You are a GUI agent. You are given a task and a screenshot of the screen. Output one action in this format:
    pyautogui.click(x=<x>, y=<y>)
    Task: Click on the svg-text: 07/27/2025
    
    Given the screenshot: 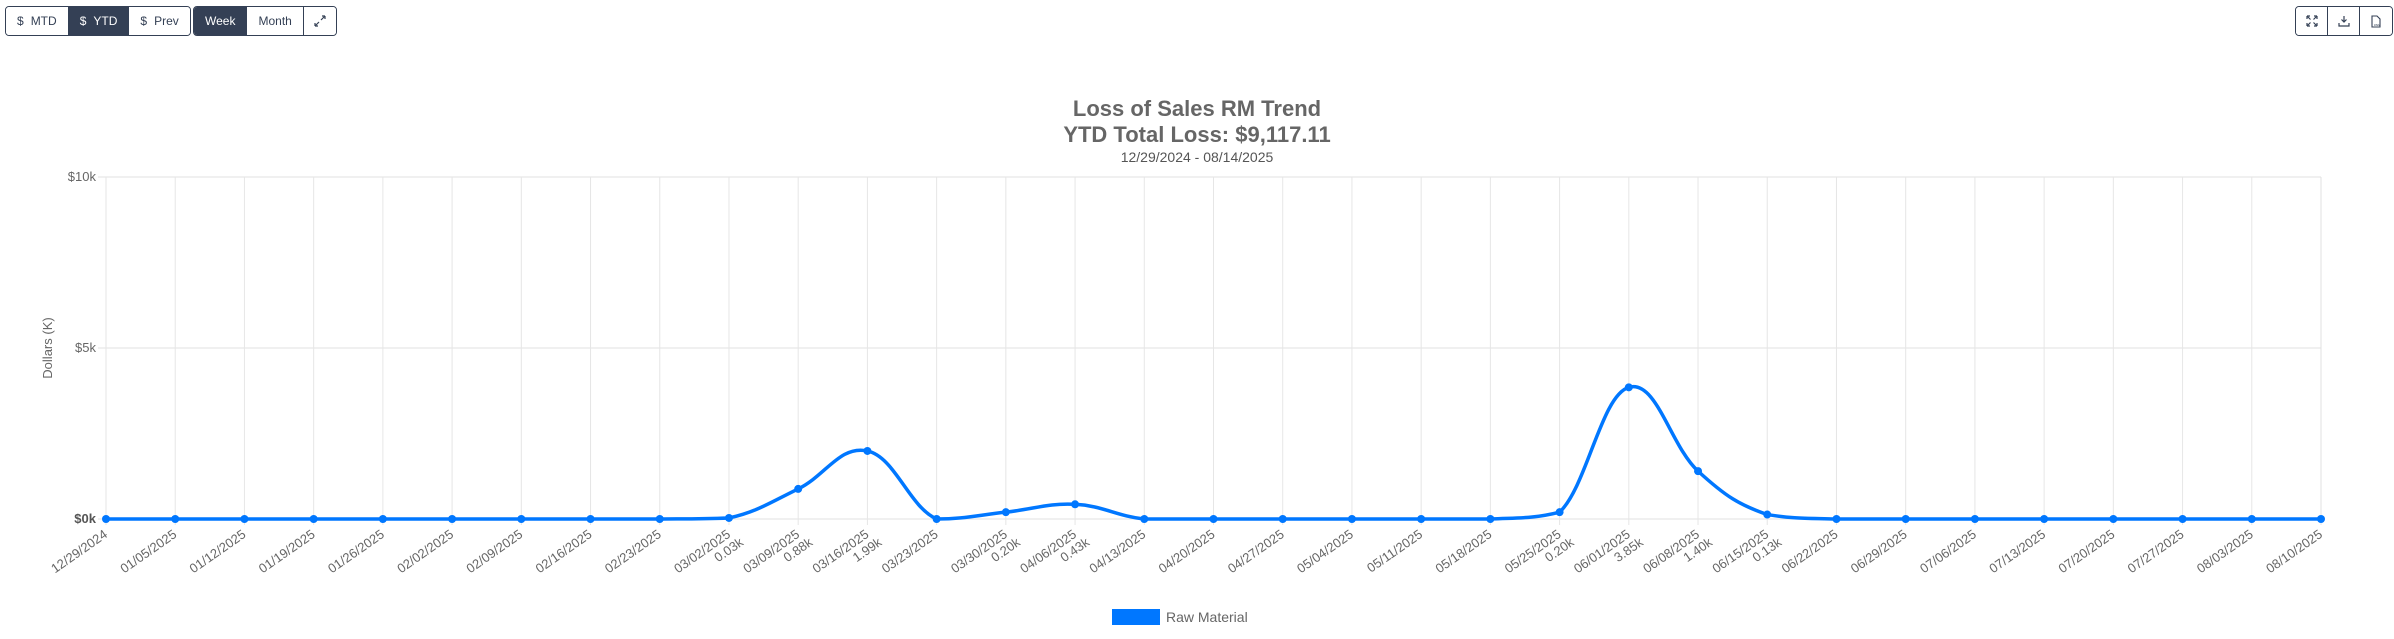 What is the action you would take?
    pyautogui.click(x=2156, y=551)
    